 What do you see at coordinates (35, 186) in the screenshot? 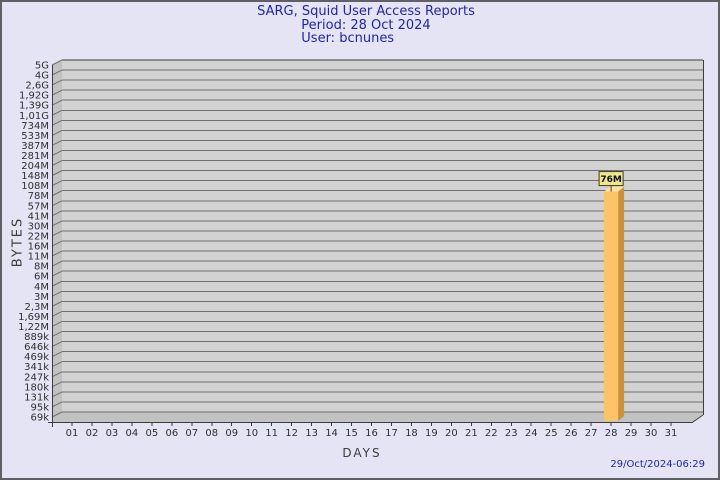
I see `y-tick-label: 108M` at bounding box center [35, 186].